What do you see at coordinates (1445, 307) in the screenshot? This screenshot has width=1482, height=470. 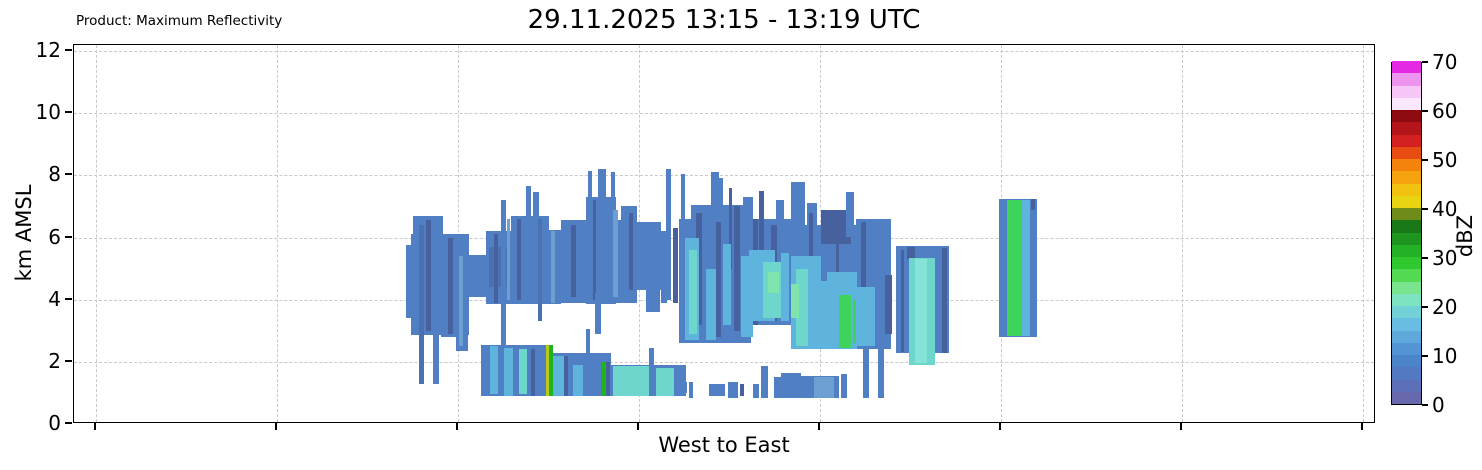 I see `colorbar-tick-label: 20` at bounding box center [1445, 307].